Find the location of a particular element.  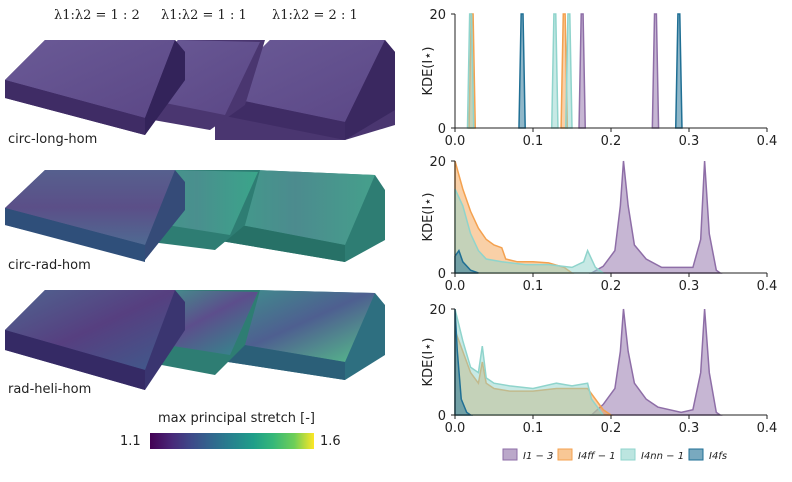

legend-item-0: I1 − 3 is located at coordinates (527, 455).